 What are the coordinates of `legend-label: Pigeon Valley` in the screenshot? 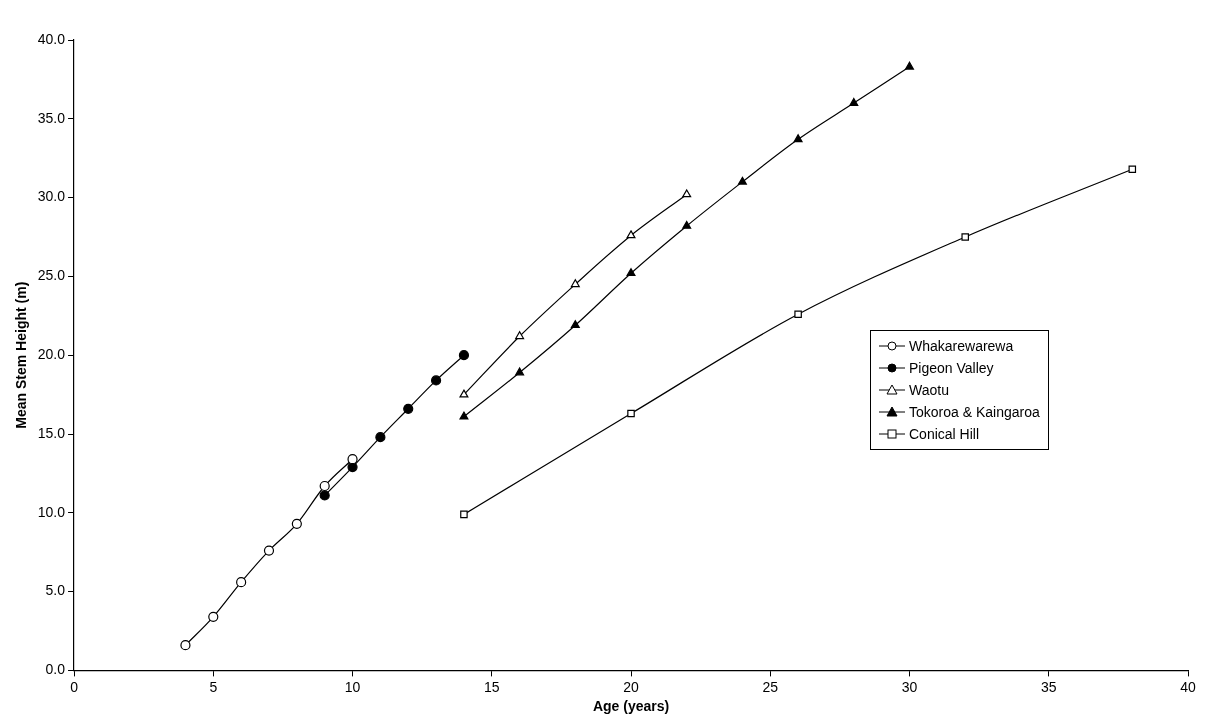 It's located at (951, 368).